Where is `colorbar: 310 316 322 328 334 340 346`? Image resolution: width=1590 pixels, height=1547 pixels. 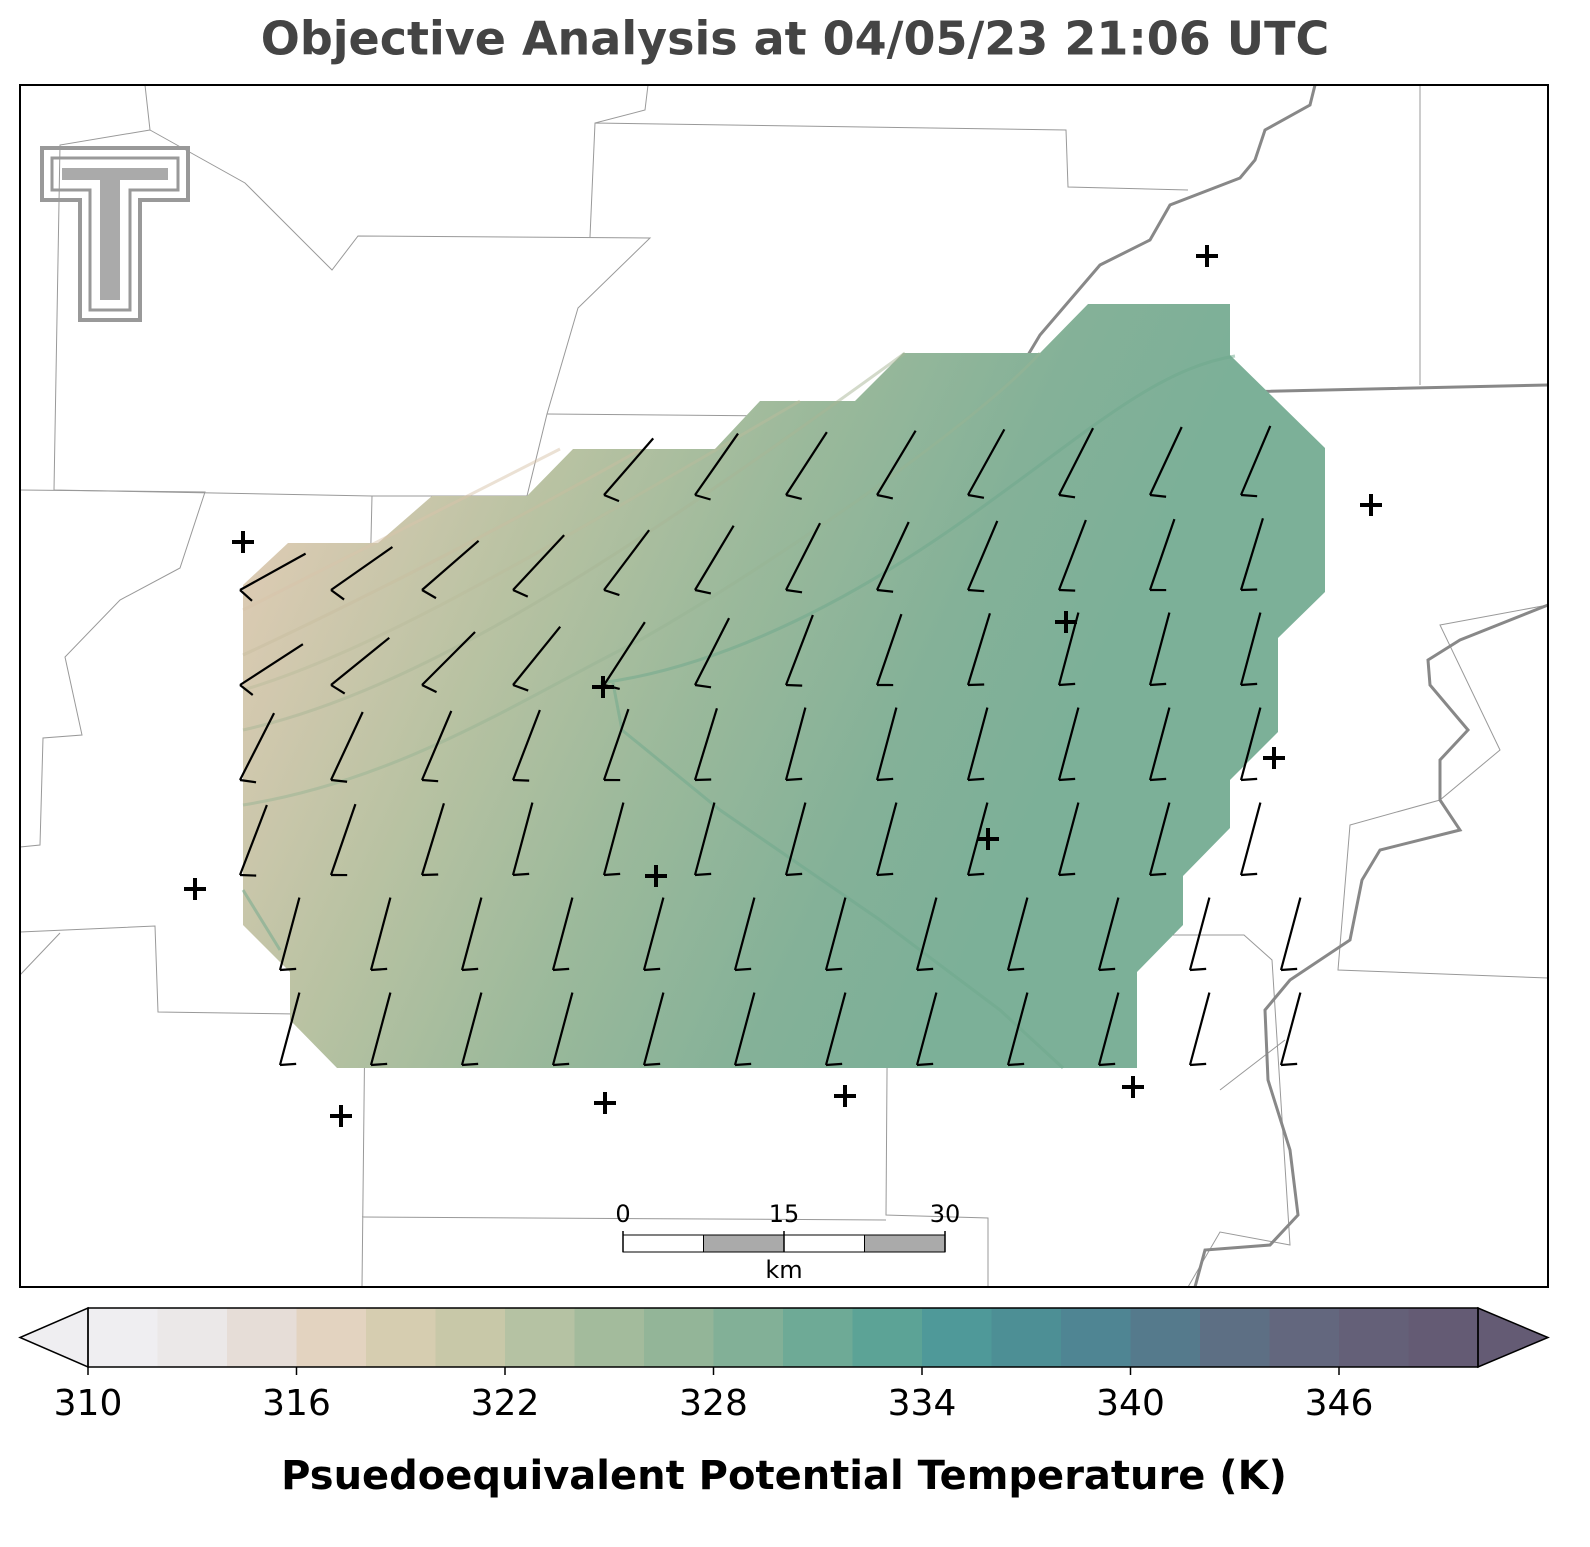 colorbar: 310 316 322 328 334 340 346 is located at coordinates (784, 1366).